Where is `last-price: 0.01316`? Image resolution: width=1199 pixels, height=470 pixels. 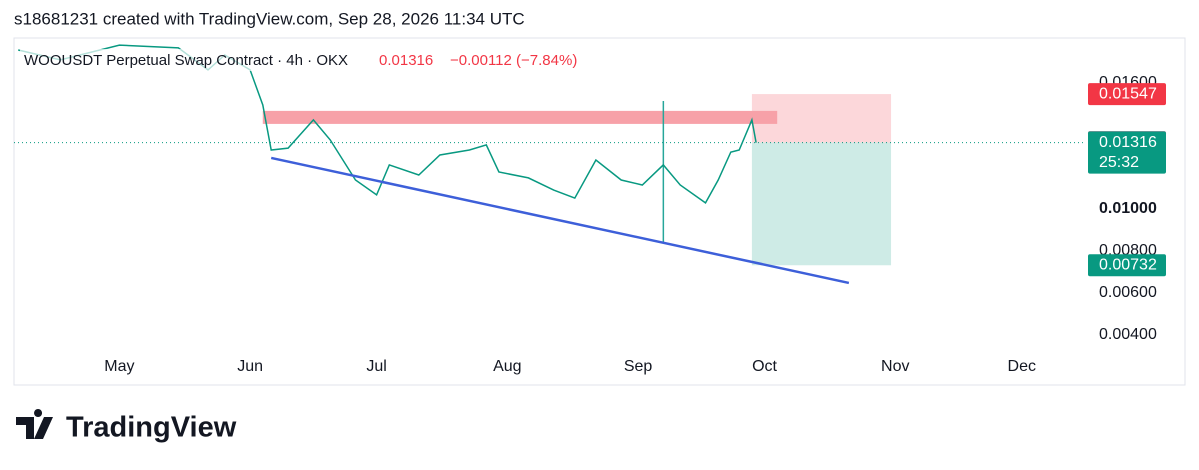
last-price: 0.01316 is located at coordinates (406, 60).